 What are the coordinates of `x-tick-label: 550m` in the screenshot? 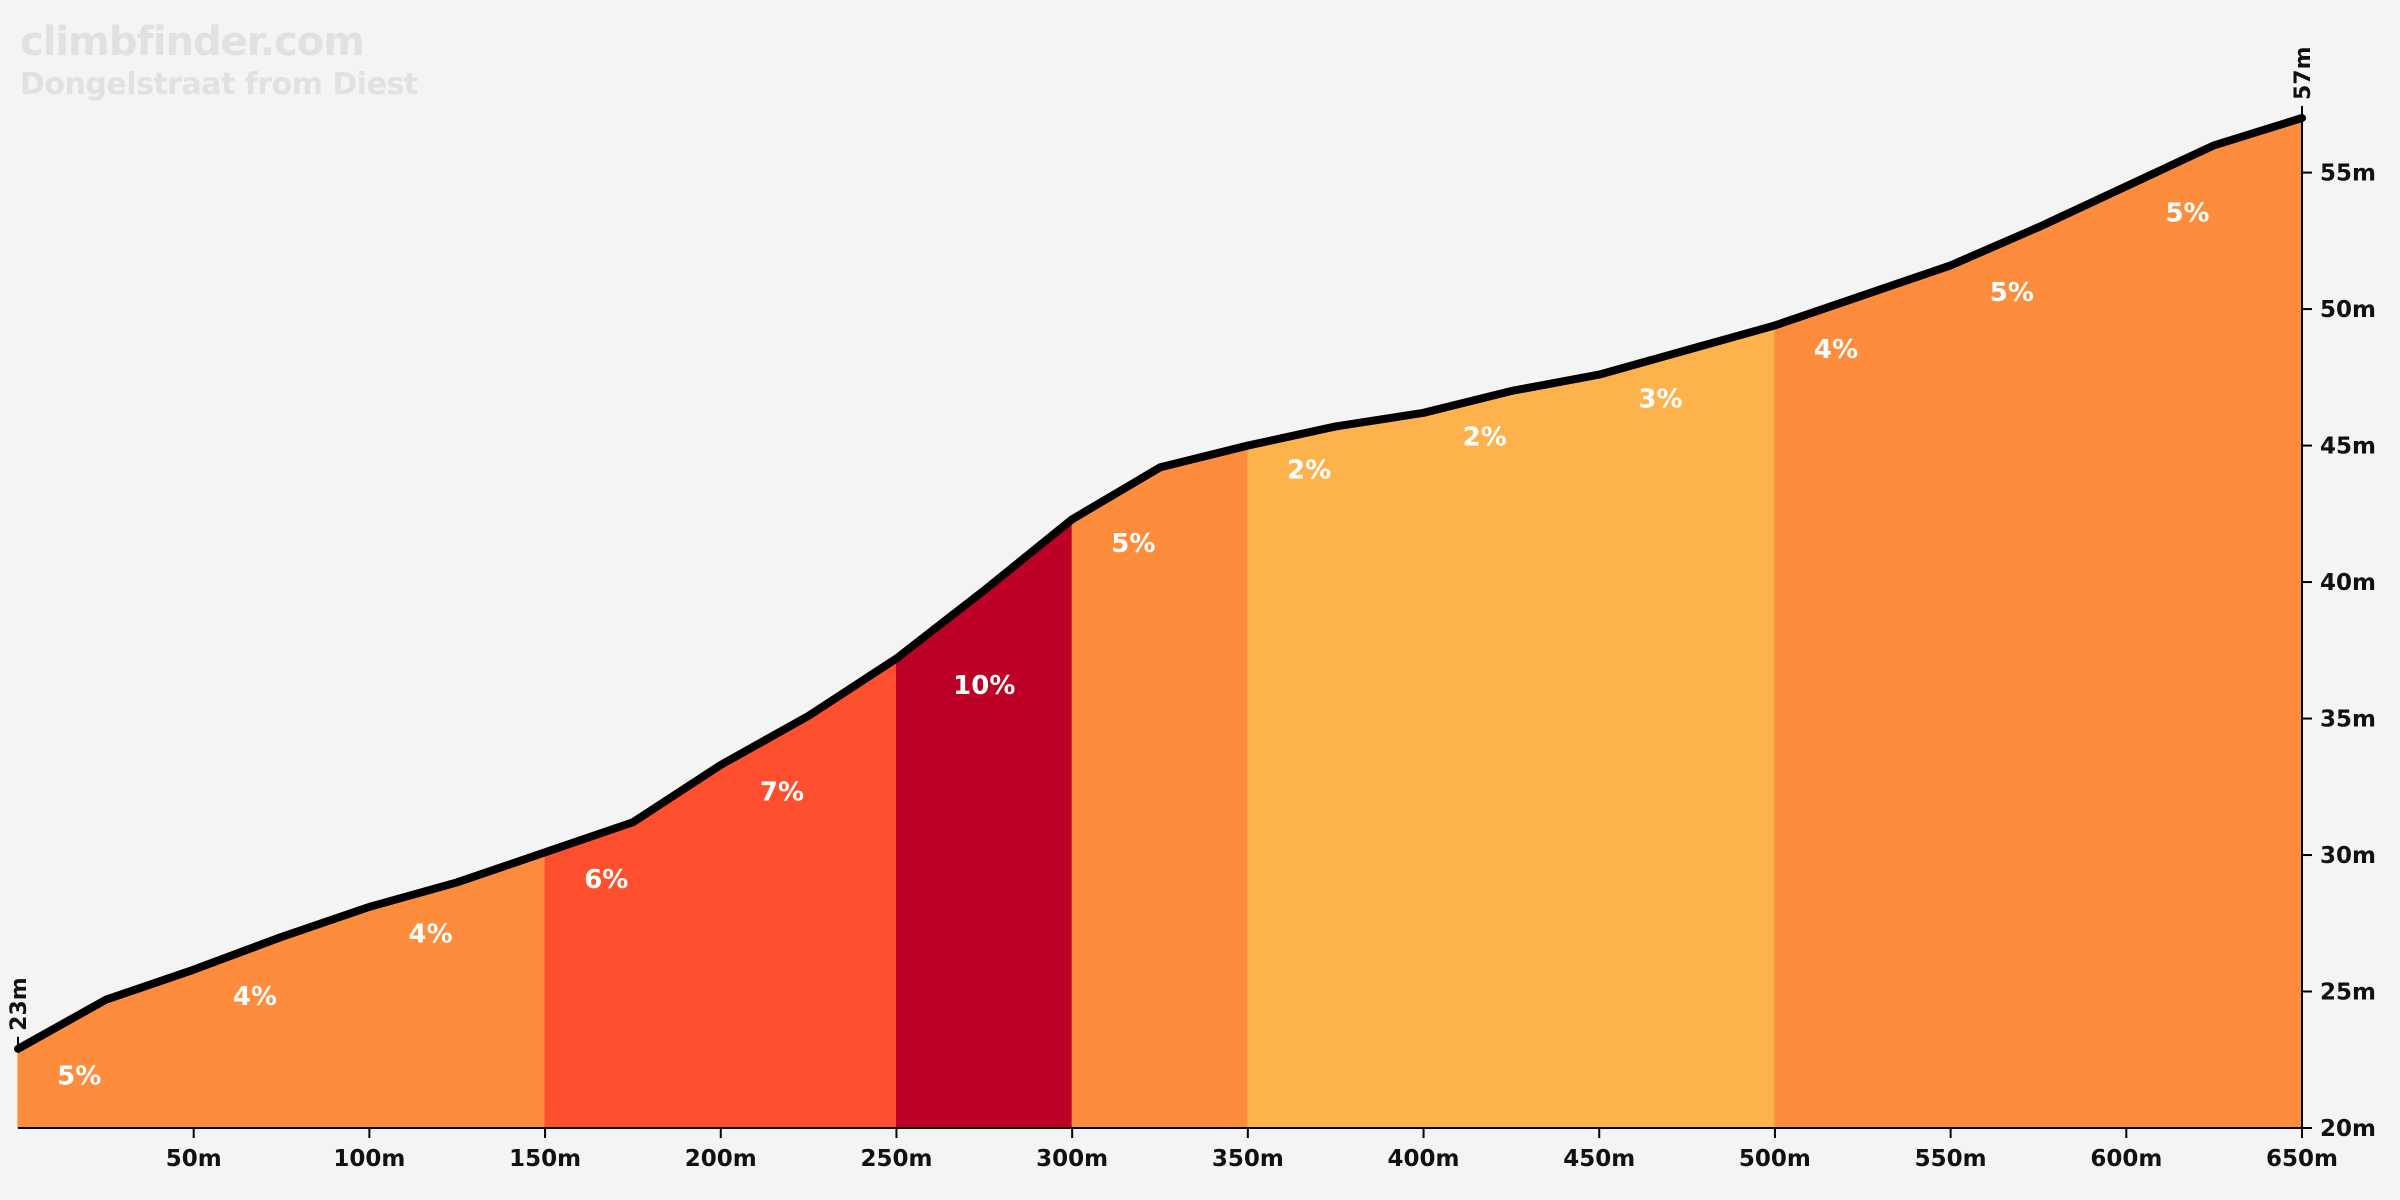 It's located at (1951, 1159).